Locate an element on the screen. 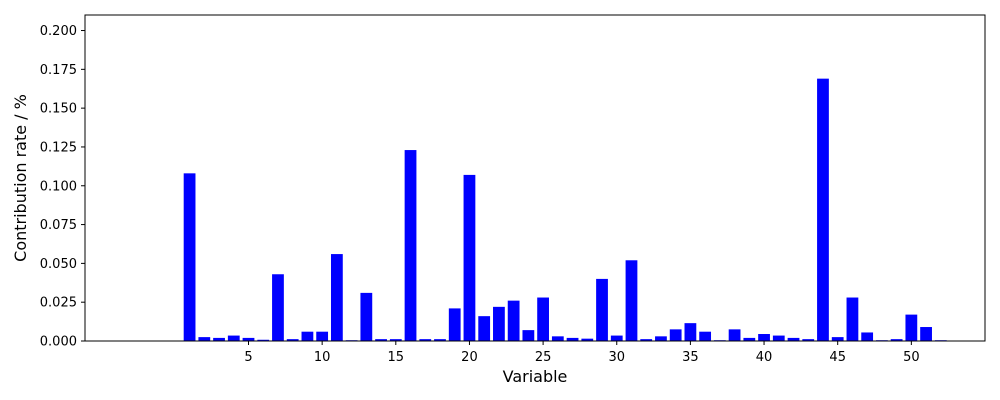  y-tick-label: 0.200 is located at coordinates (58, 31).